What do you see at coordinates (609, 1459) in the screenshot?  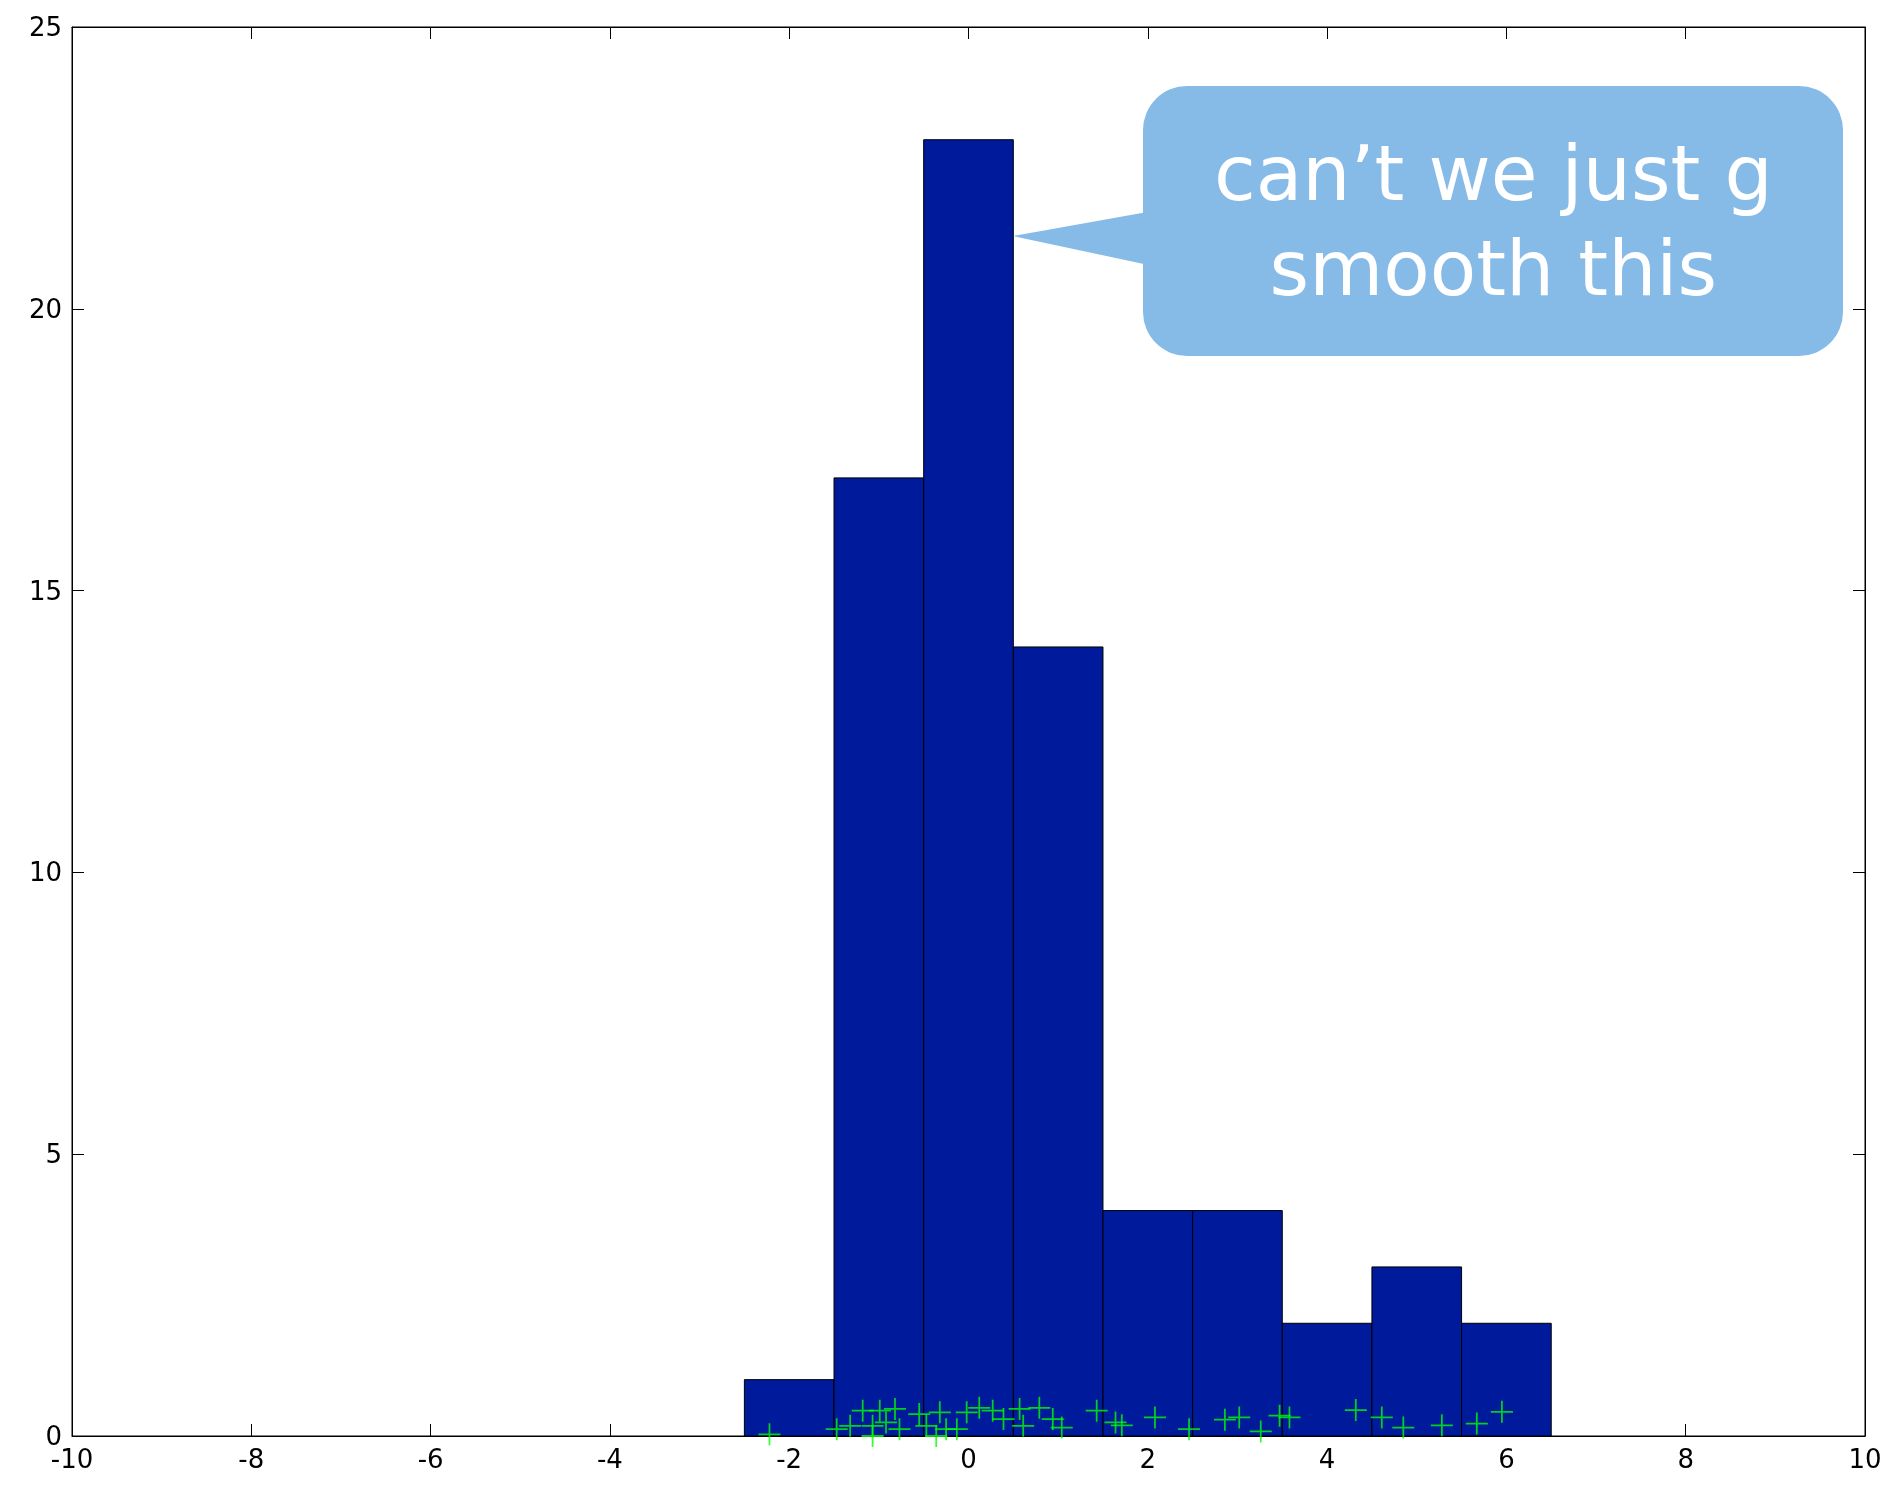 I see `x-tick-label: -4` at bounding box center [609, 1459].